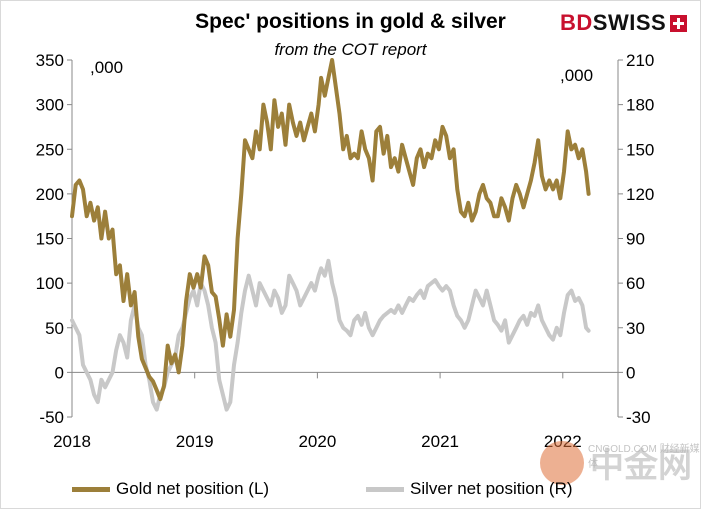  What do you see at coordinates (72, 441) in the screenshot?
I see `x-tick-label-0: 2018` at bounding box center [72, 441].